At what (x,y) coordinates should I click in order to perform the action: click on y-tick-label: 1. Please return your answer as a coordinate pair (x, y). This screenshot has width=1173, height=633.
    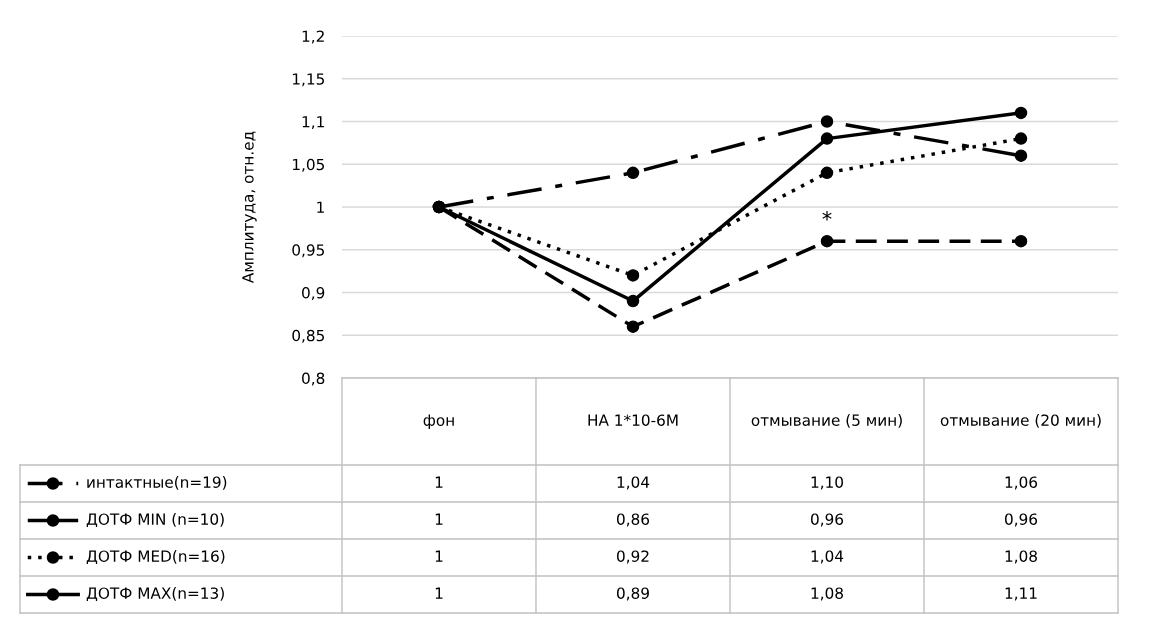
    Looking at the image, I should click on (320, 207).